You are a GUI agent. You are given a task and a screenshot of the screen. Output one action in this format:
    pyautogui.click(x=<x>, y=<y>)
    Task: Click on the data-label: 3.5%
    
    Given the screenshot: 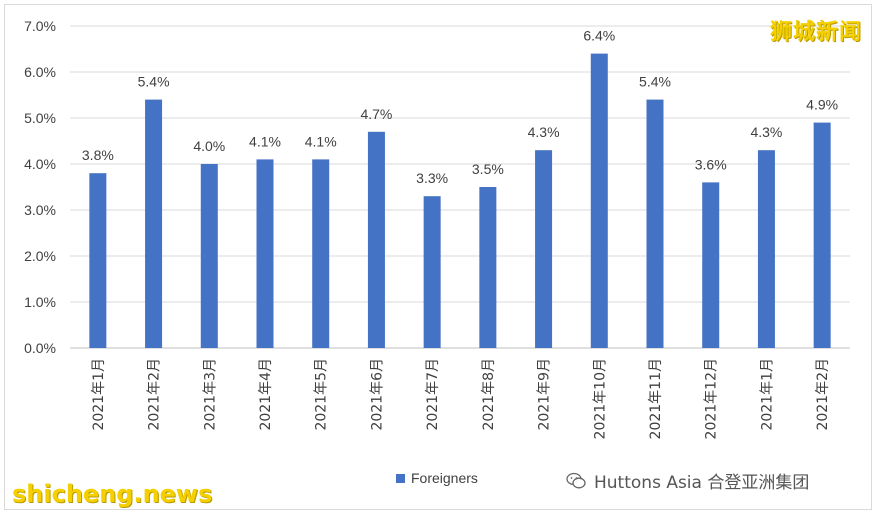 What is the action you would take?
    pyautogui.click(x=488, y=169)
    